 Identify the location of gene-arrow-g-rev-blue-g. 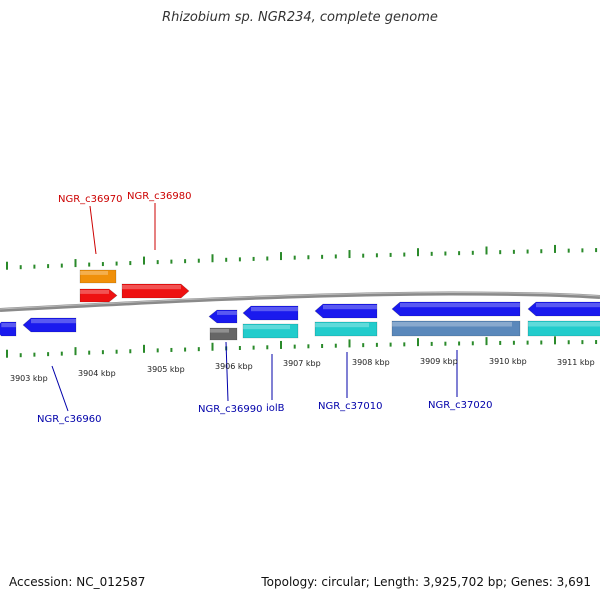
(563, 309).